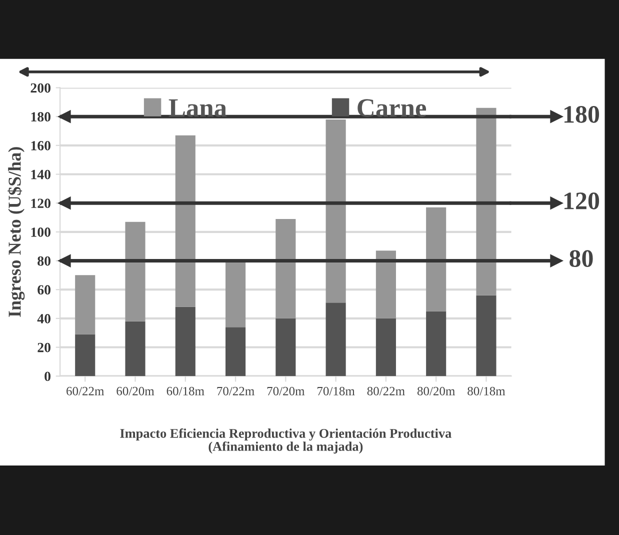 The height and width of the screenshot is (535, 619). I want to click on x-tick-label: 70/22m, so click(235, 391).